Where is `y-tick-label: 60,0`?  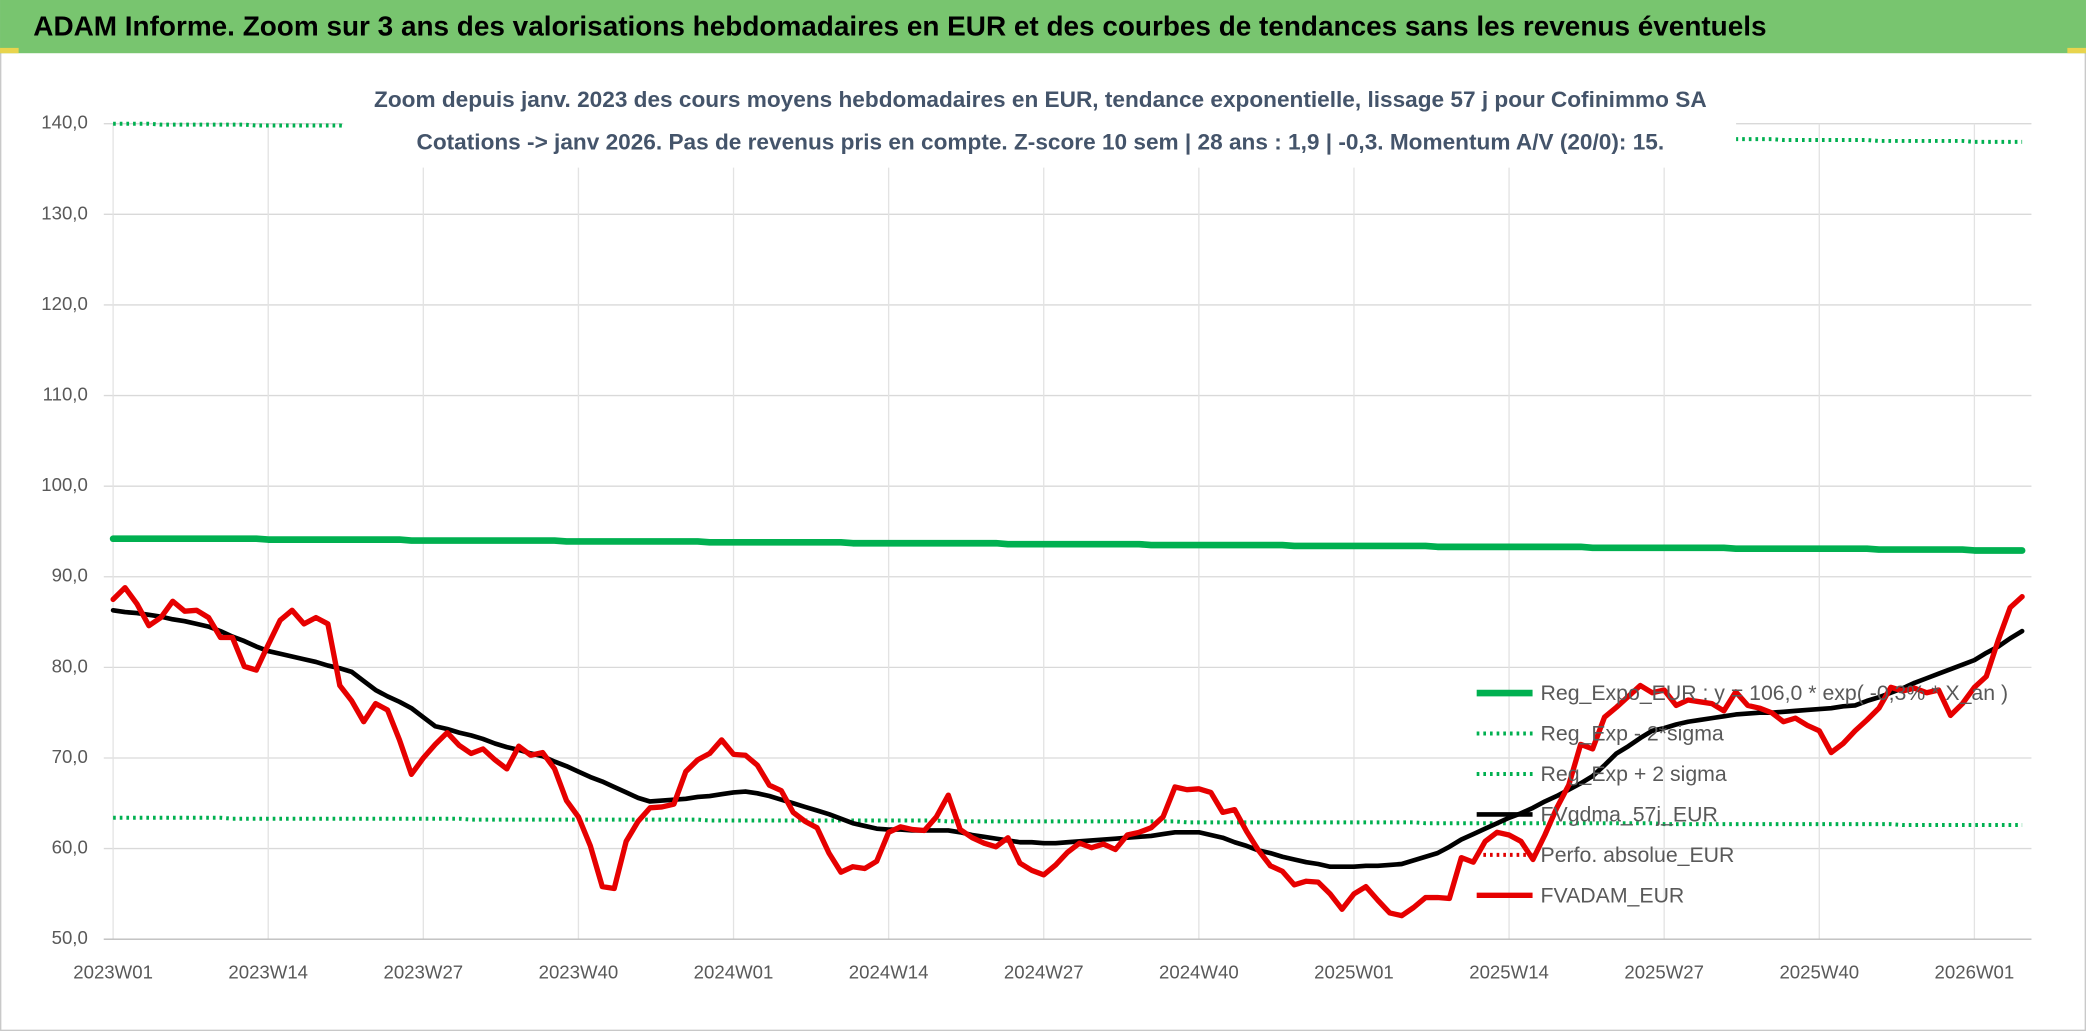 y-tick-label: 60,0 is located at coordinates (70, 847).